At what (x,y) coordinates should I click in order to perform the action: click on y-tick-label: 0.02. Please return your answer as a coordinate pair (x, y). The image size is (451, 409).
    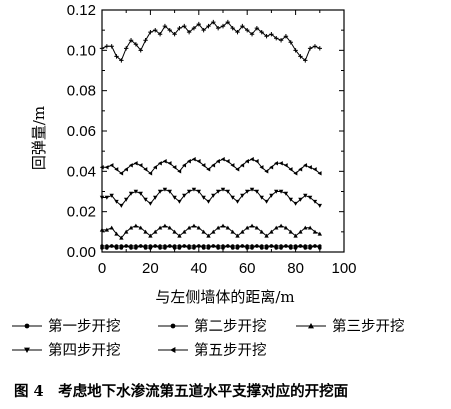
    Looking at the image, I should click on (81, 212).